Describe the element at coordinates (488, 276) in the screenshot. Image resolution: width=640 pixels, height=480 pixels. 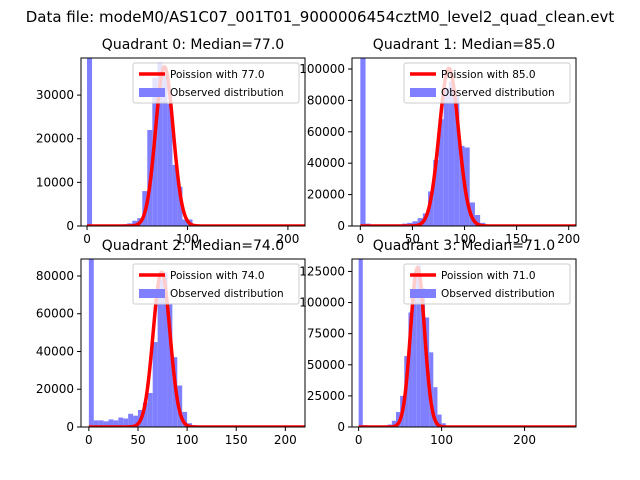
I see `legend-label-poisson: Poission with 71.0` at that location.